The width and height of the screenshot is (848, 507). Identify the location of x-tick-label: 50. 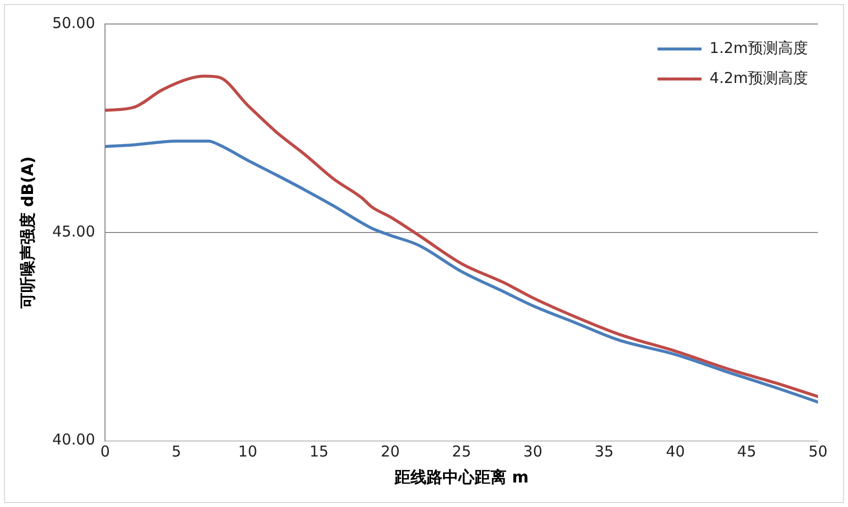
(818, 451).